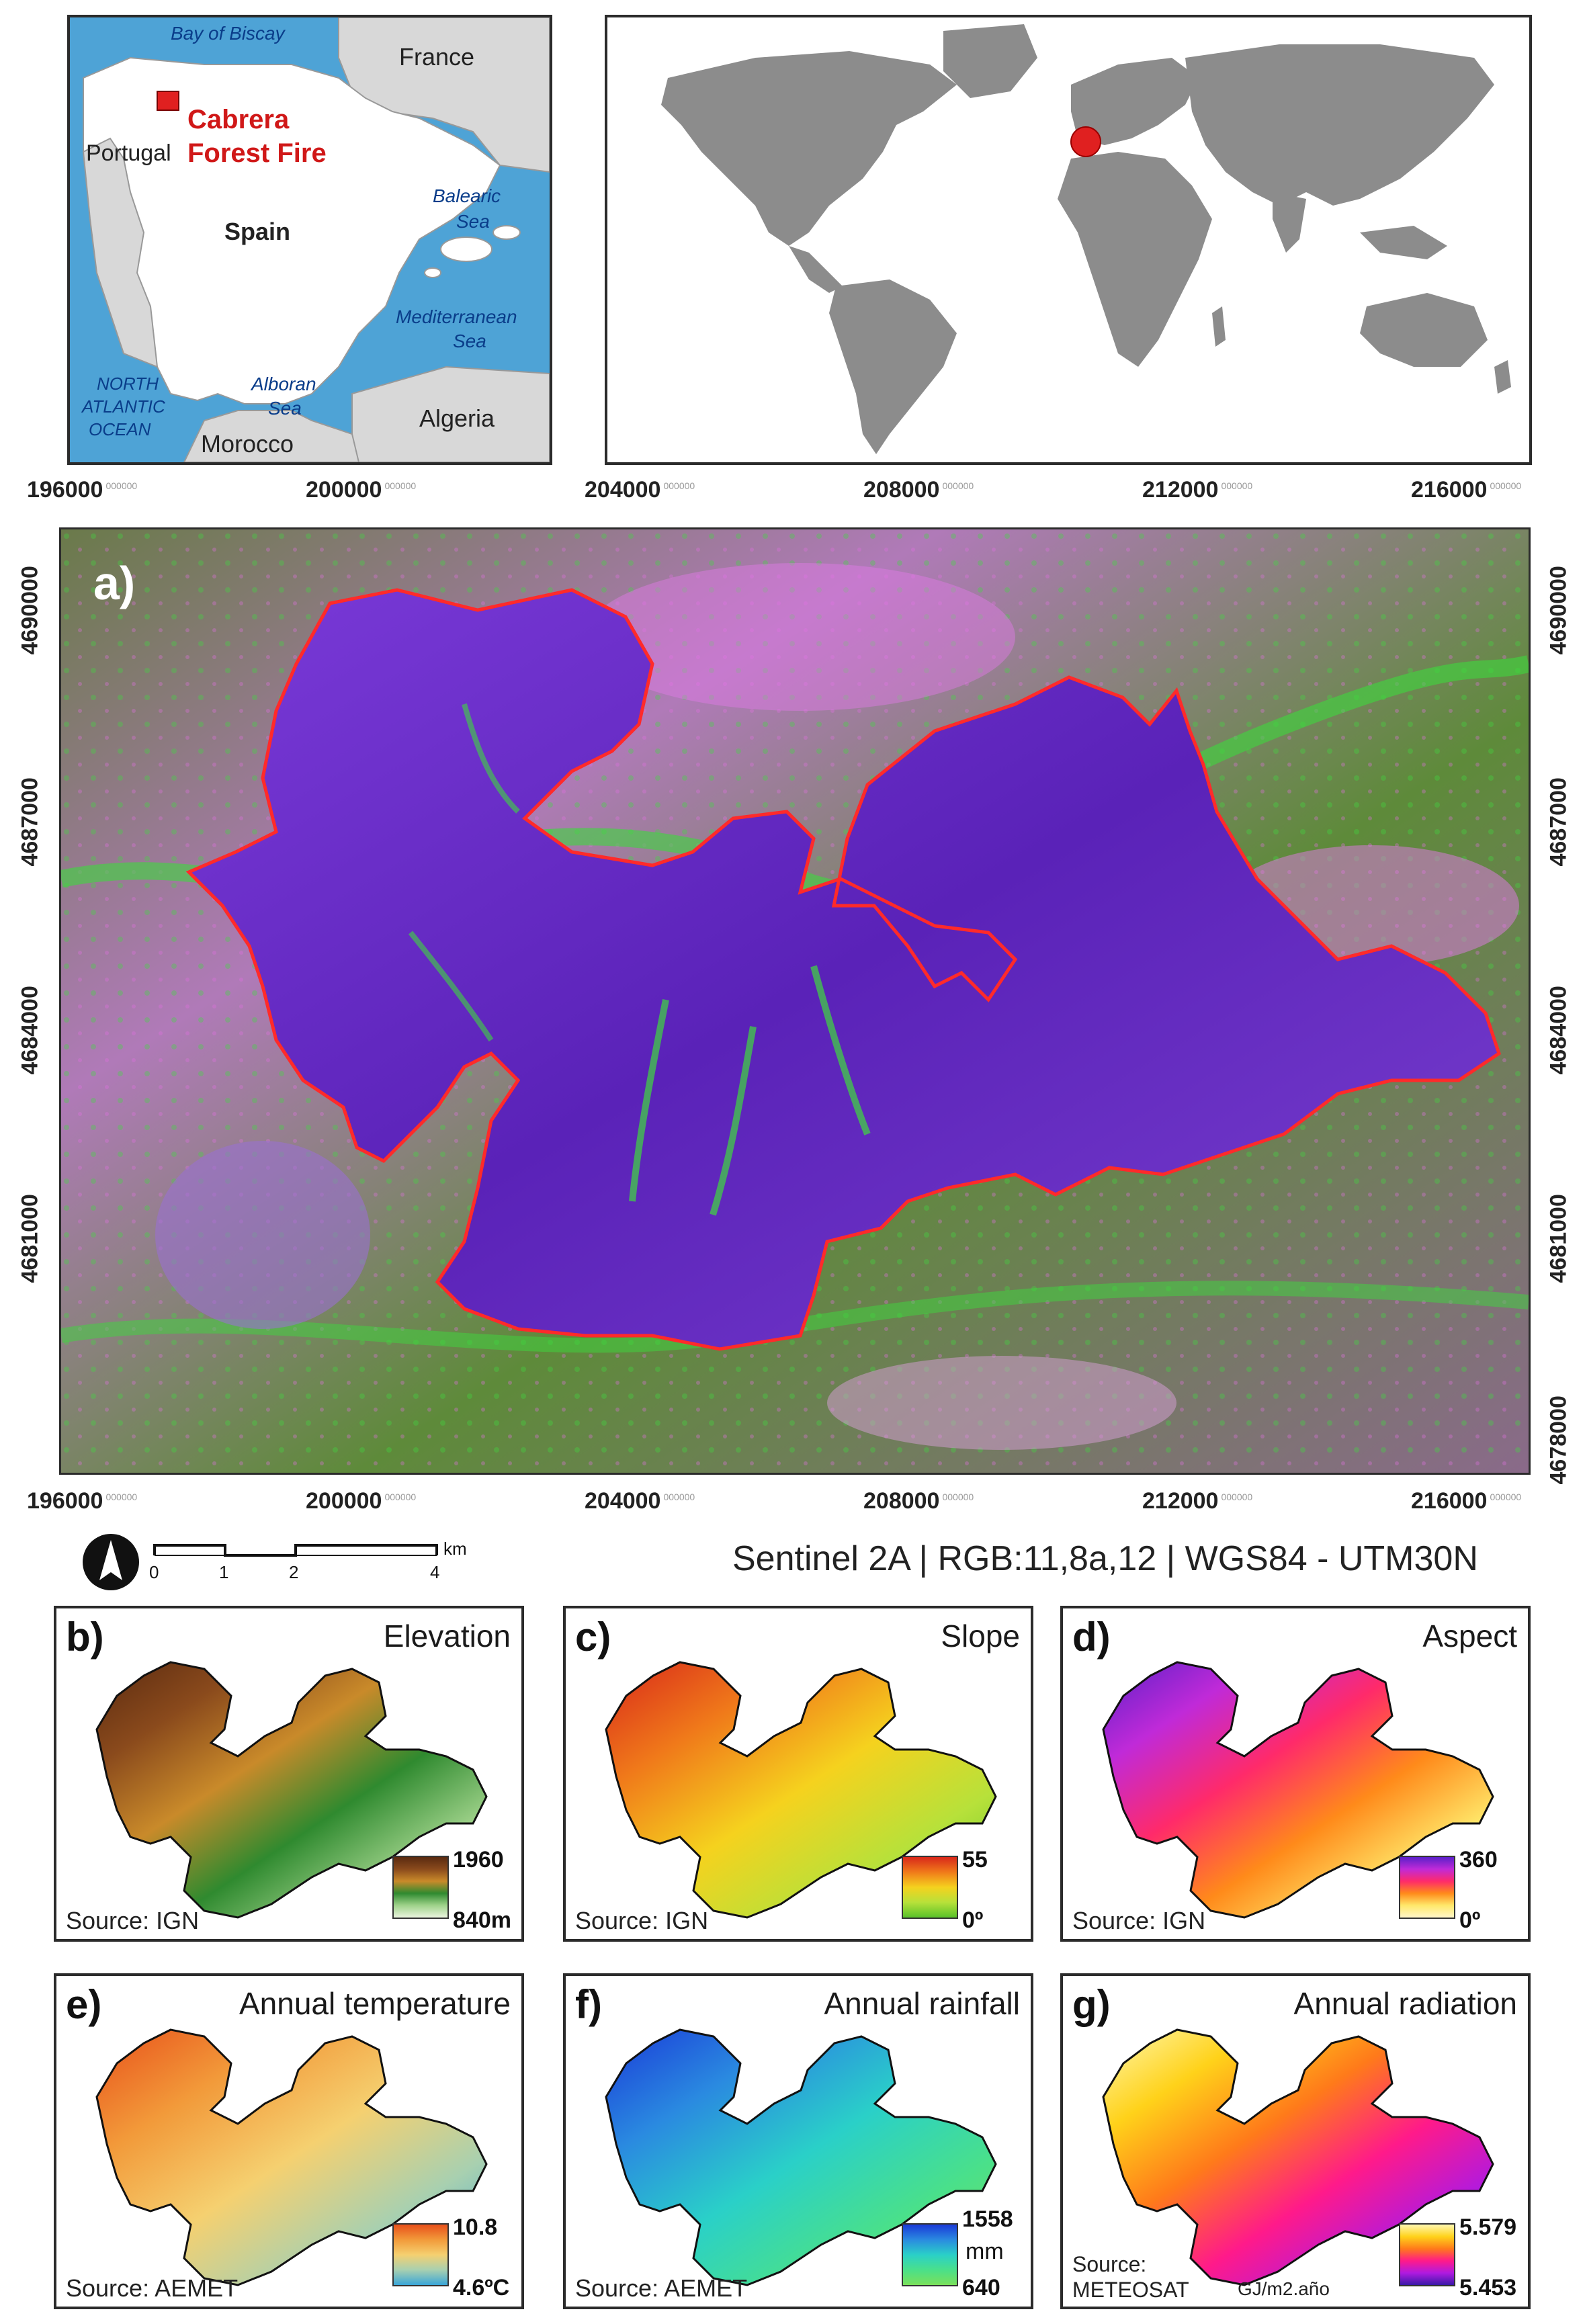  Describe the element at coordinates (1558, 822) in the screenshot. I see `y-tick-right-4687000: 4687000` at that location.